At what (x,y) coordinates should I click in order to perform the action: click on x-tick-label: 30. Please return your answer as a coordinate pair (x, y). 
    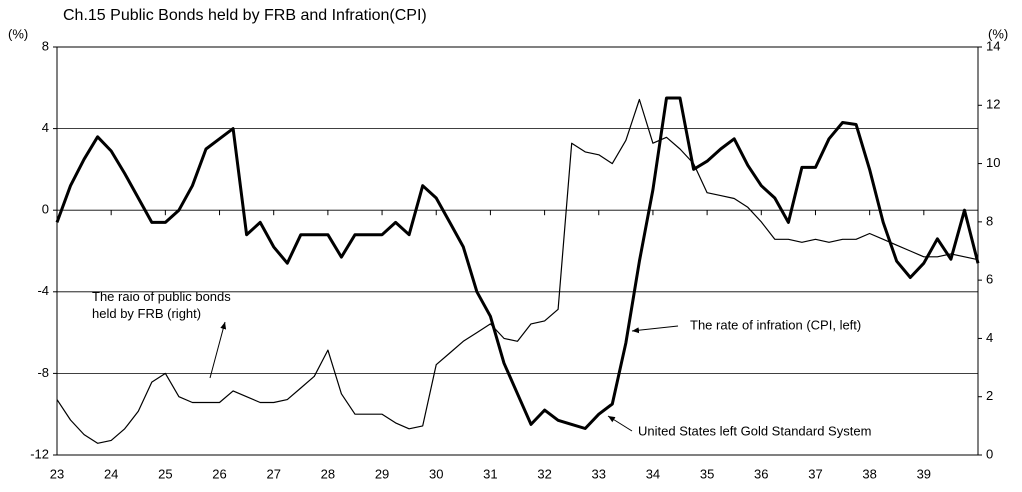
    Looking at the image, I should click on (436, 473).